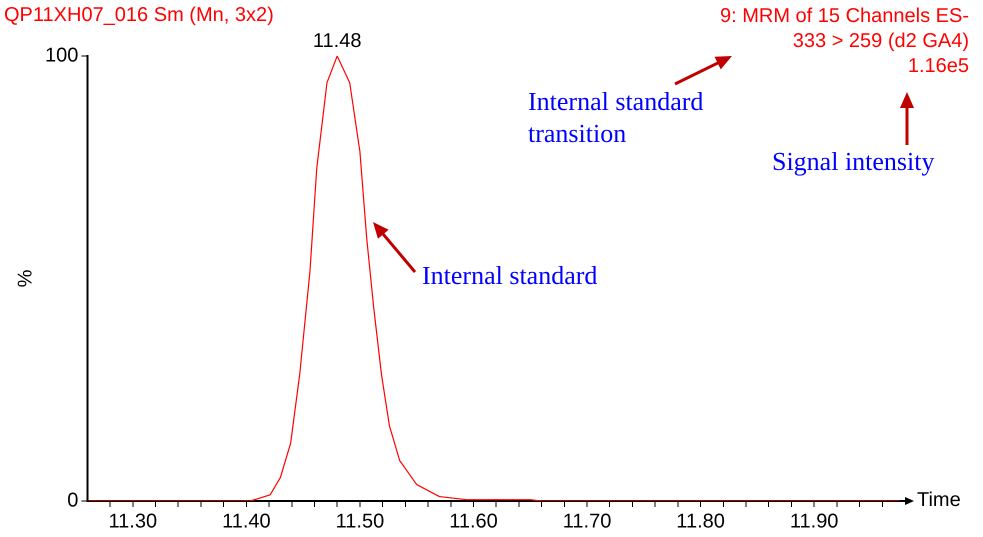 Image resolution: width=983 pixels, height=537 pixels. Describe the element at coordinates (587, 521) in the screenshot. I see `x-tick-label: 11.70` at that location.